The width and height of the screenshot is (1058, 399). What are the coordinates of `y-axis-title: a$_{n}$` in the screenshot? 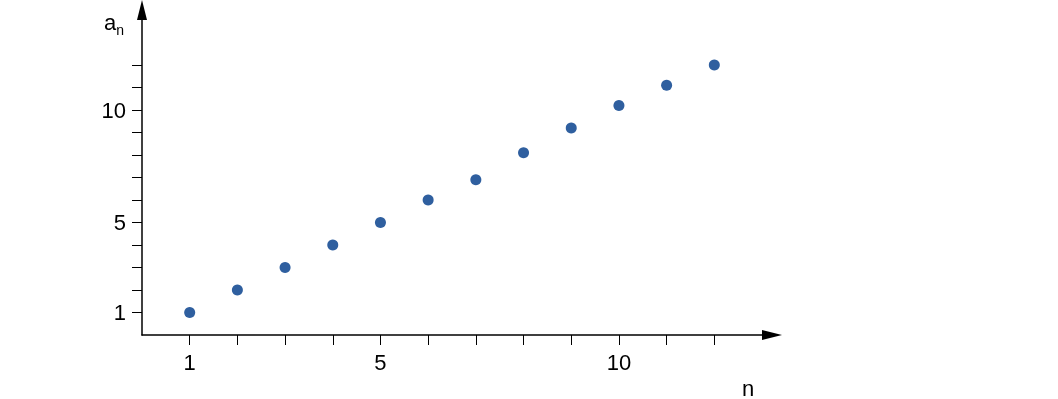 It's located at (113, 24).